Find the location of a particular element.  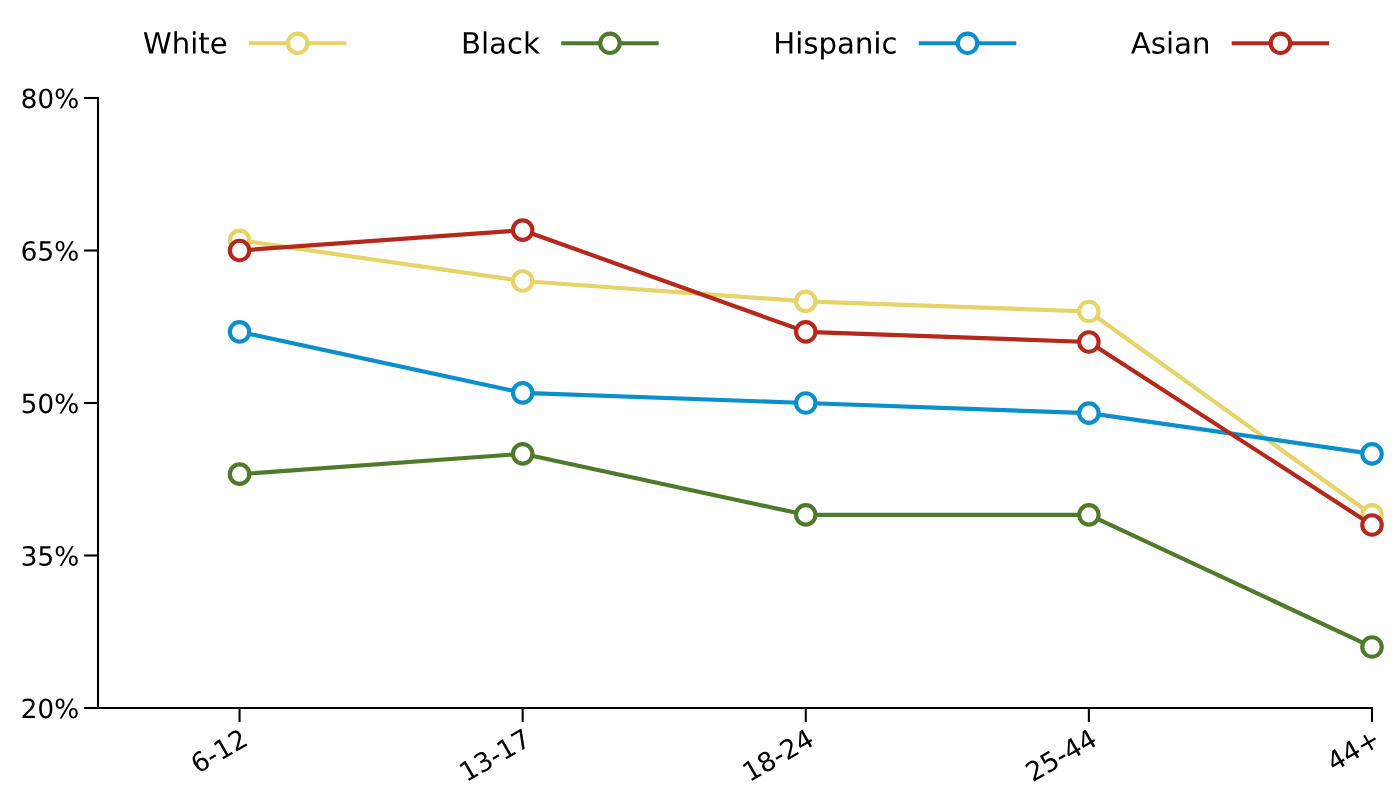

y-tick-label: 20% is located at coordinates (50, 708).